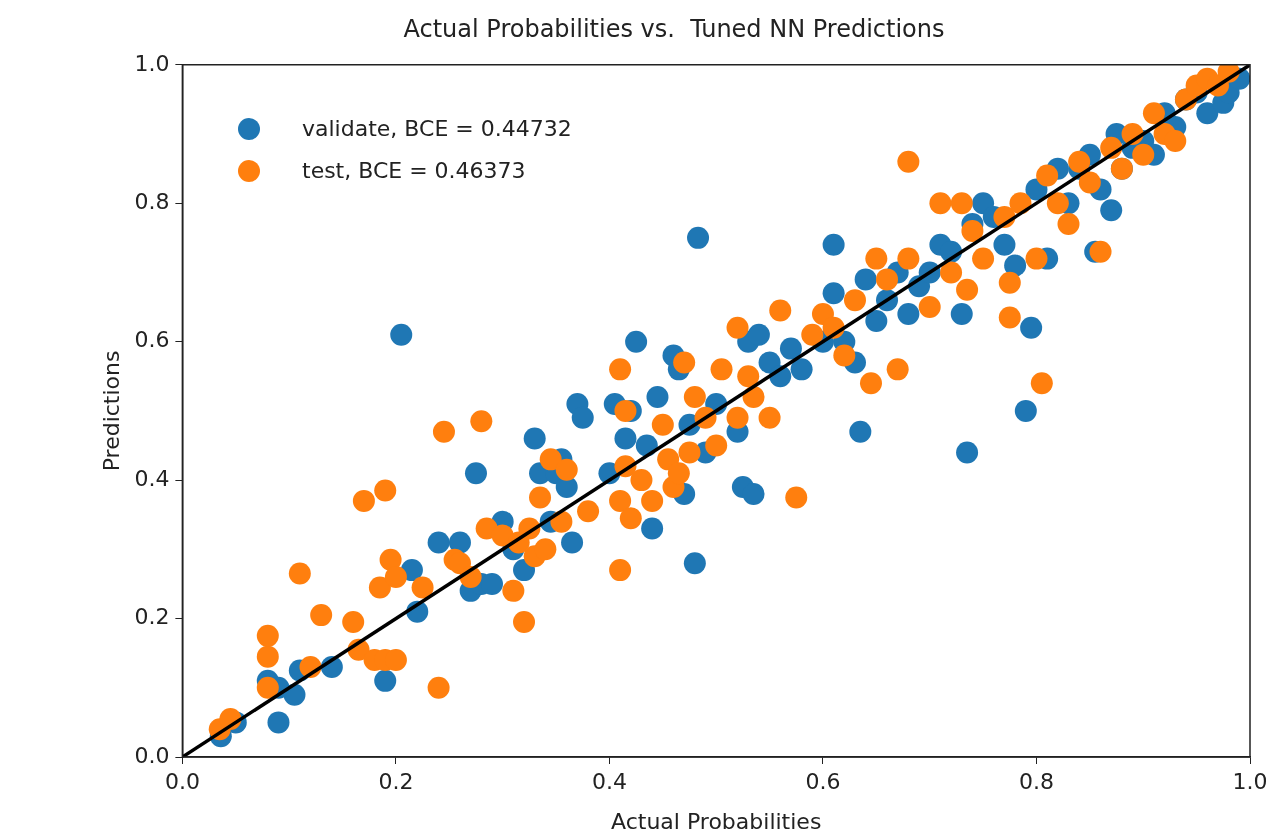 The width and height of the screenshot is (1285, 840). What do you see at coordinates (152, 63) in the screenshot?
I see `y-tick-label: 1.0` at bounding box center [152, 63].